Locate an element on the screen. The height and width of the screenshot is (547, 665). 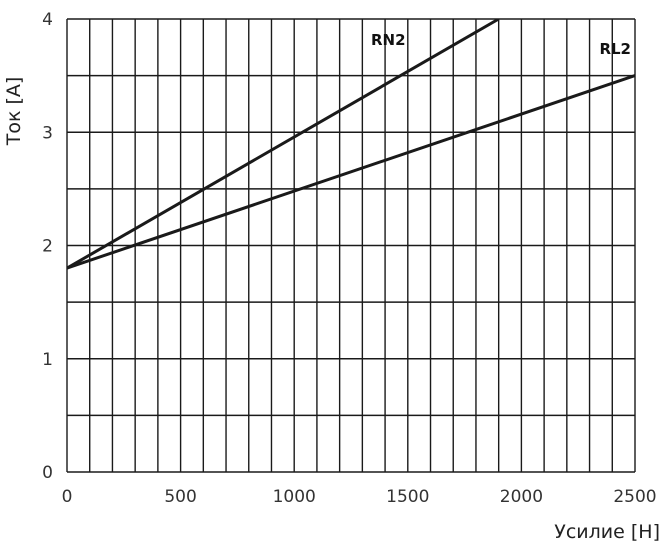
y-axis-label: Ток [A] is located at coordinates (14, 112).